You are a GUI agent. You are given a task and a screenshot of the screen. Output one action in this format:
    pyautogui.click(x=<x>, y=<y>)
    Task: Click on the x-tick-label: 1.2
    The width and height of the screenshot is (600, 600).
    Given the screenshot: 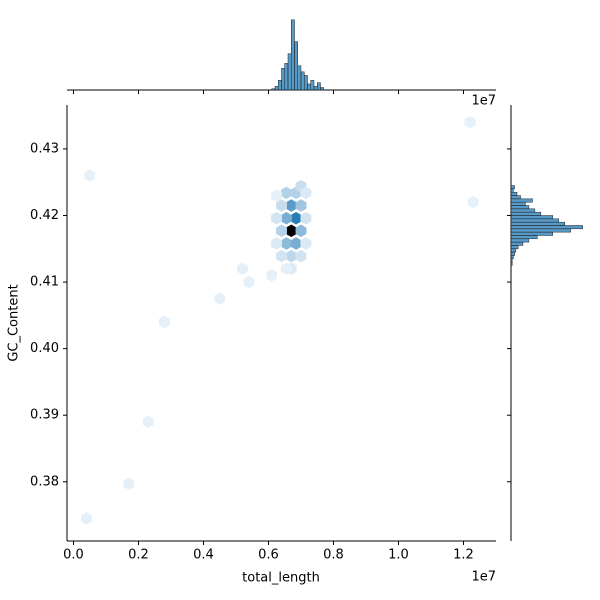 What is the action you would take?
    pyautogui.click(x=463, y=555)
    